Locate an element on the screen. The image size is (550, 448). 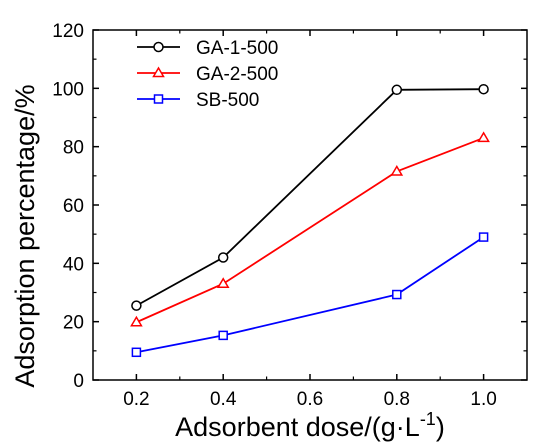
legend-entry: GA-2-500 is located at coordinates (207, 74).